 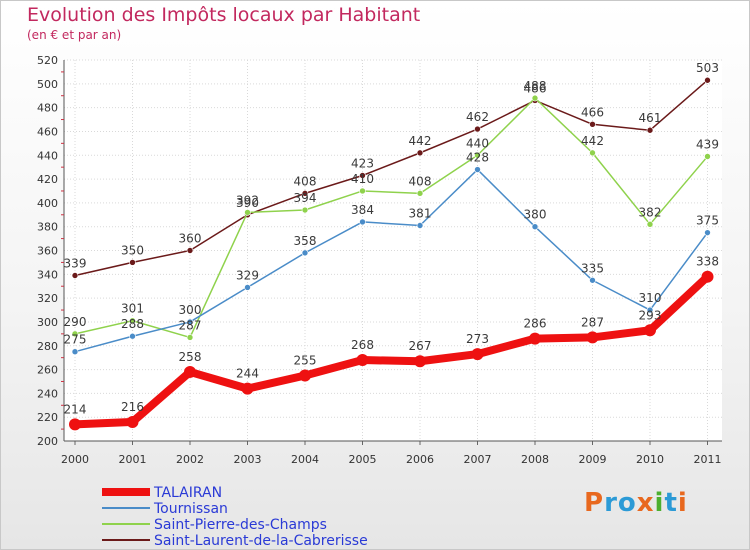 I want to click on data-label-talairan: 268, so click(x=362, y=345).